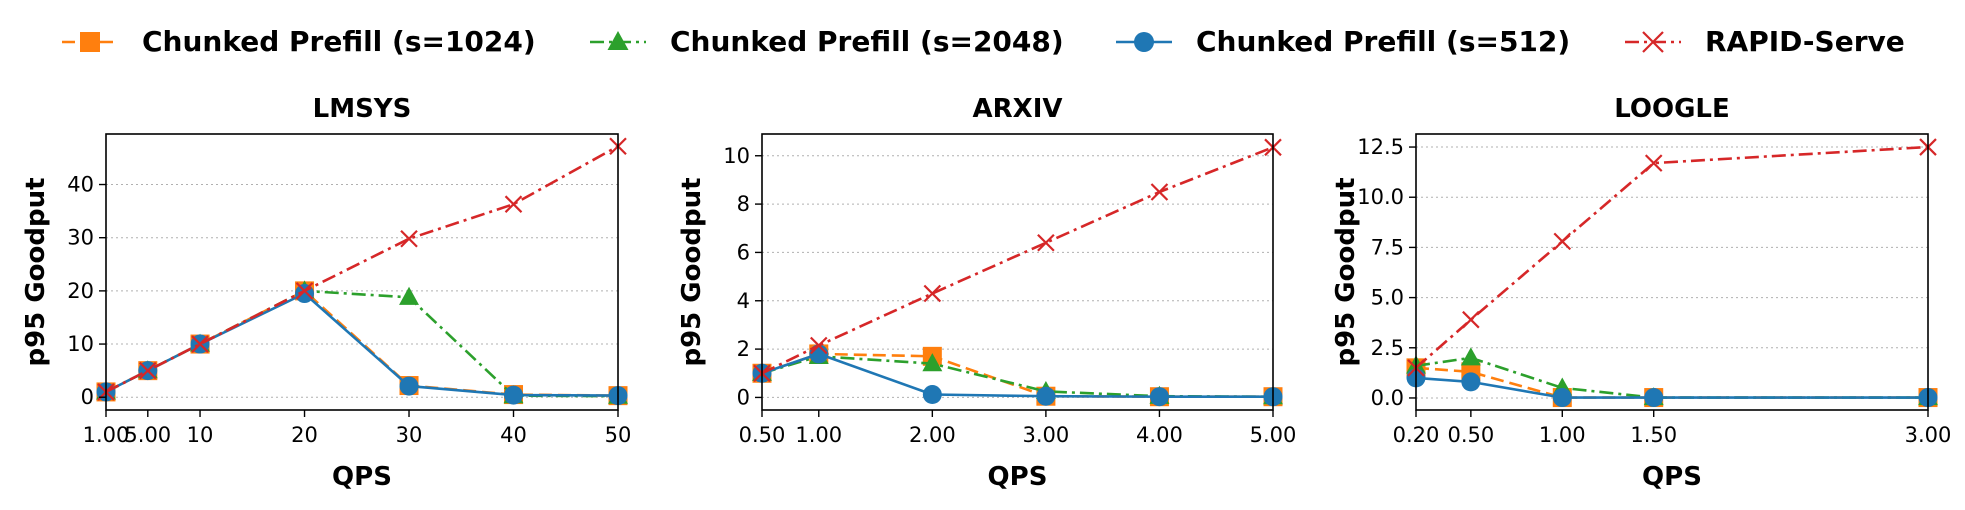 The image size is (1965, 510). What do you see at coordinates (80, 185) in the screenshot?
I see `y-tick-label: 40` at bounding box center [80, 185].